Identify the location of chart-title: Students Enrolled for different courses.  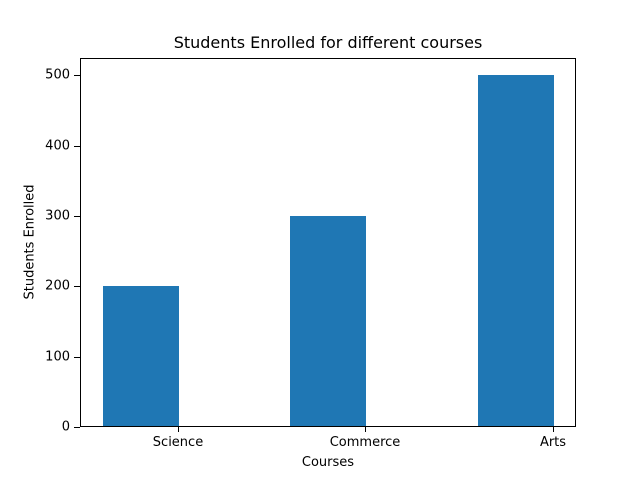
(328, 42).